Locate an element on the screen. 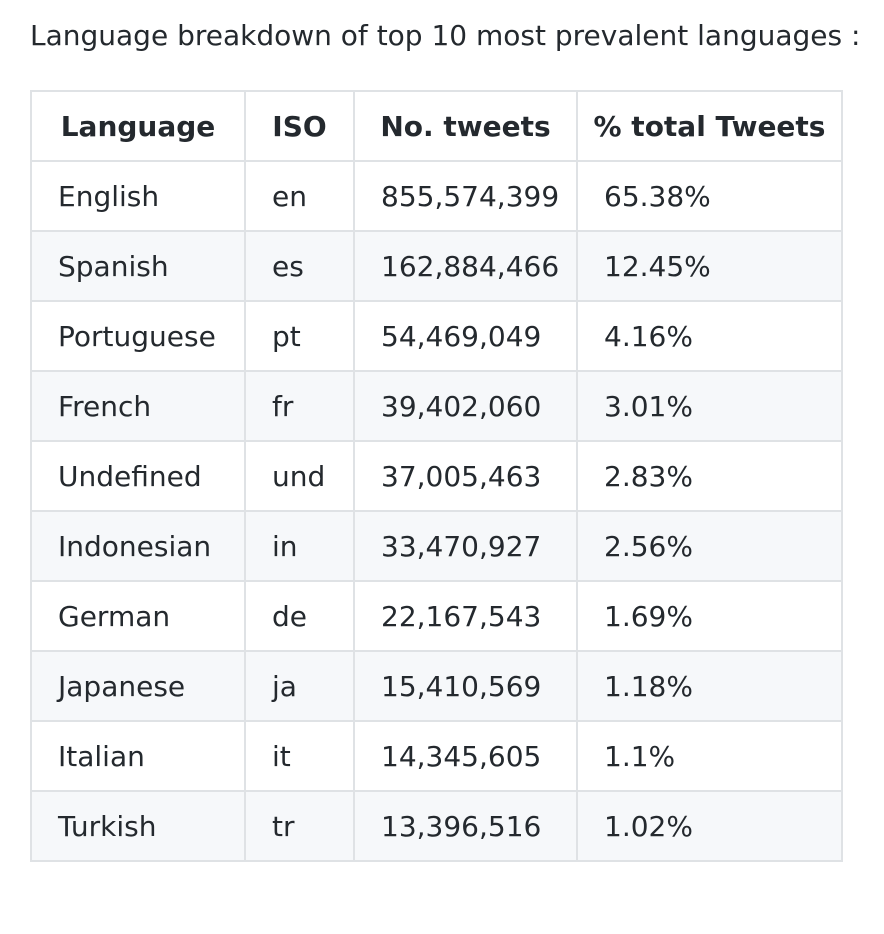 This screenshot has height=934, width=884. cell-iso: de is located at coordinates (299, 616).